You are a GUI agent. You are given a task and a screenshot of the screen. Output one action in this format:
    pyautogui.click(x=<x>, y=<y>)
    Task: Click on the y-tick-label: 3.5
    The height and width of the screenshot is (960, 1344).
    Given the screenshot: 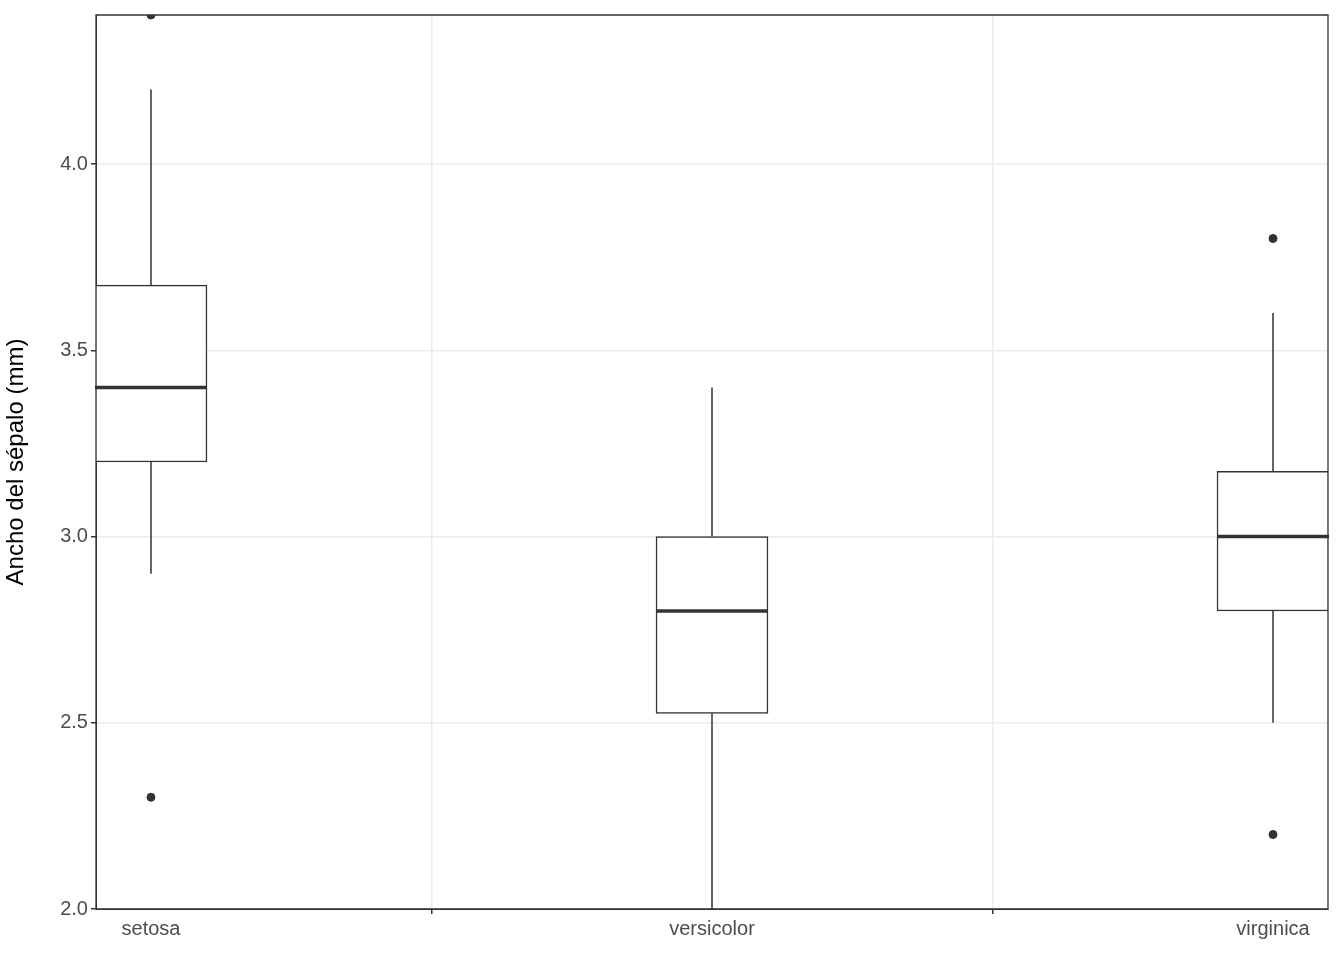 What is the action you would take?
    pyautogui.click(x=74, y=348)
    